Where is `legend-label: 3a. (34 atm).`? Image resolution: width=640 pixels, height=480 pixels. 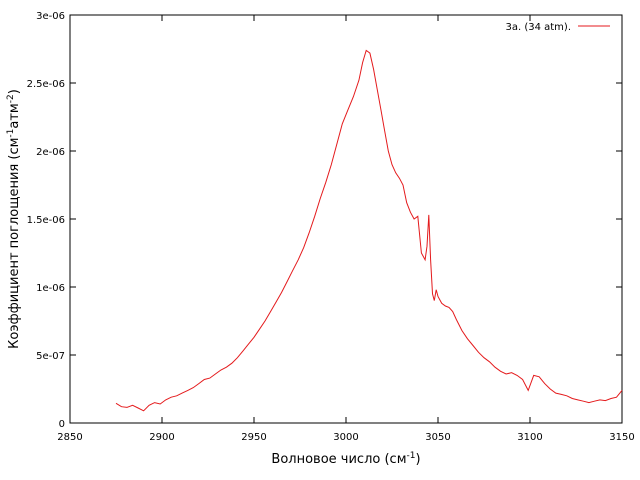 legend-label: 3a. (34 atm). is located at coordinates (538, 27).